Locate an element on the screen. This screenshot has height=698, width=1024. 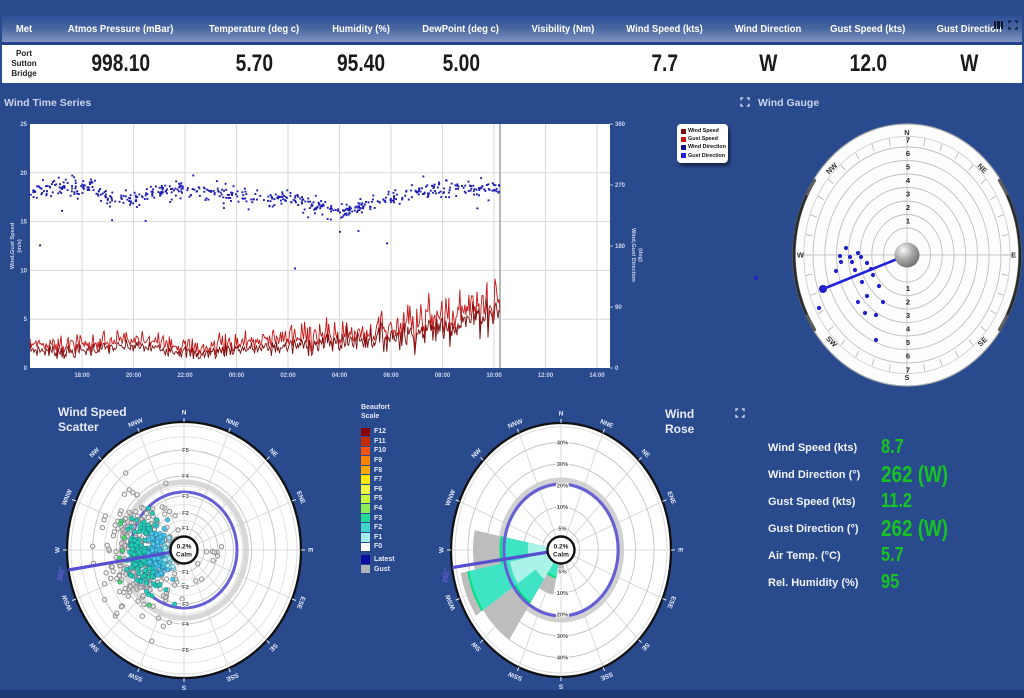
svg-text: Wind,Gust Speed is located at coordinates (13, 245).